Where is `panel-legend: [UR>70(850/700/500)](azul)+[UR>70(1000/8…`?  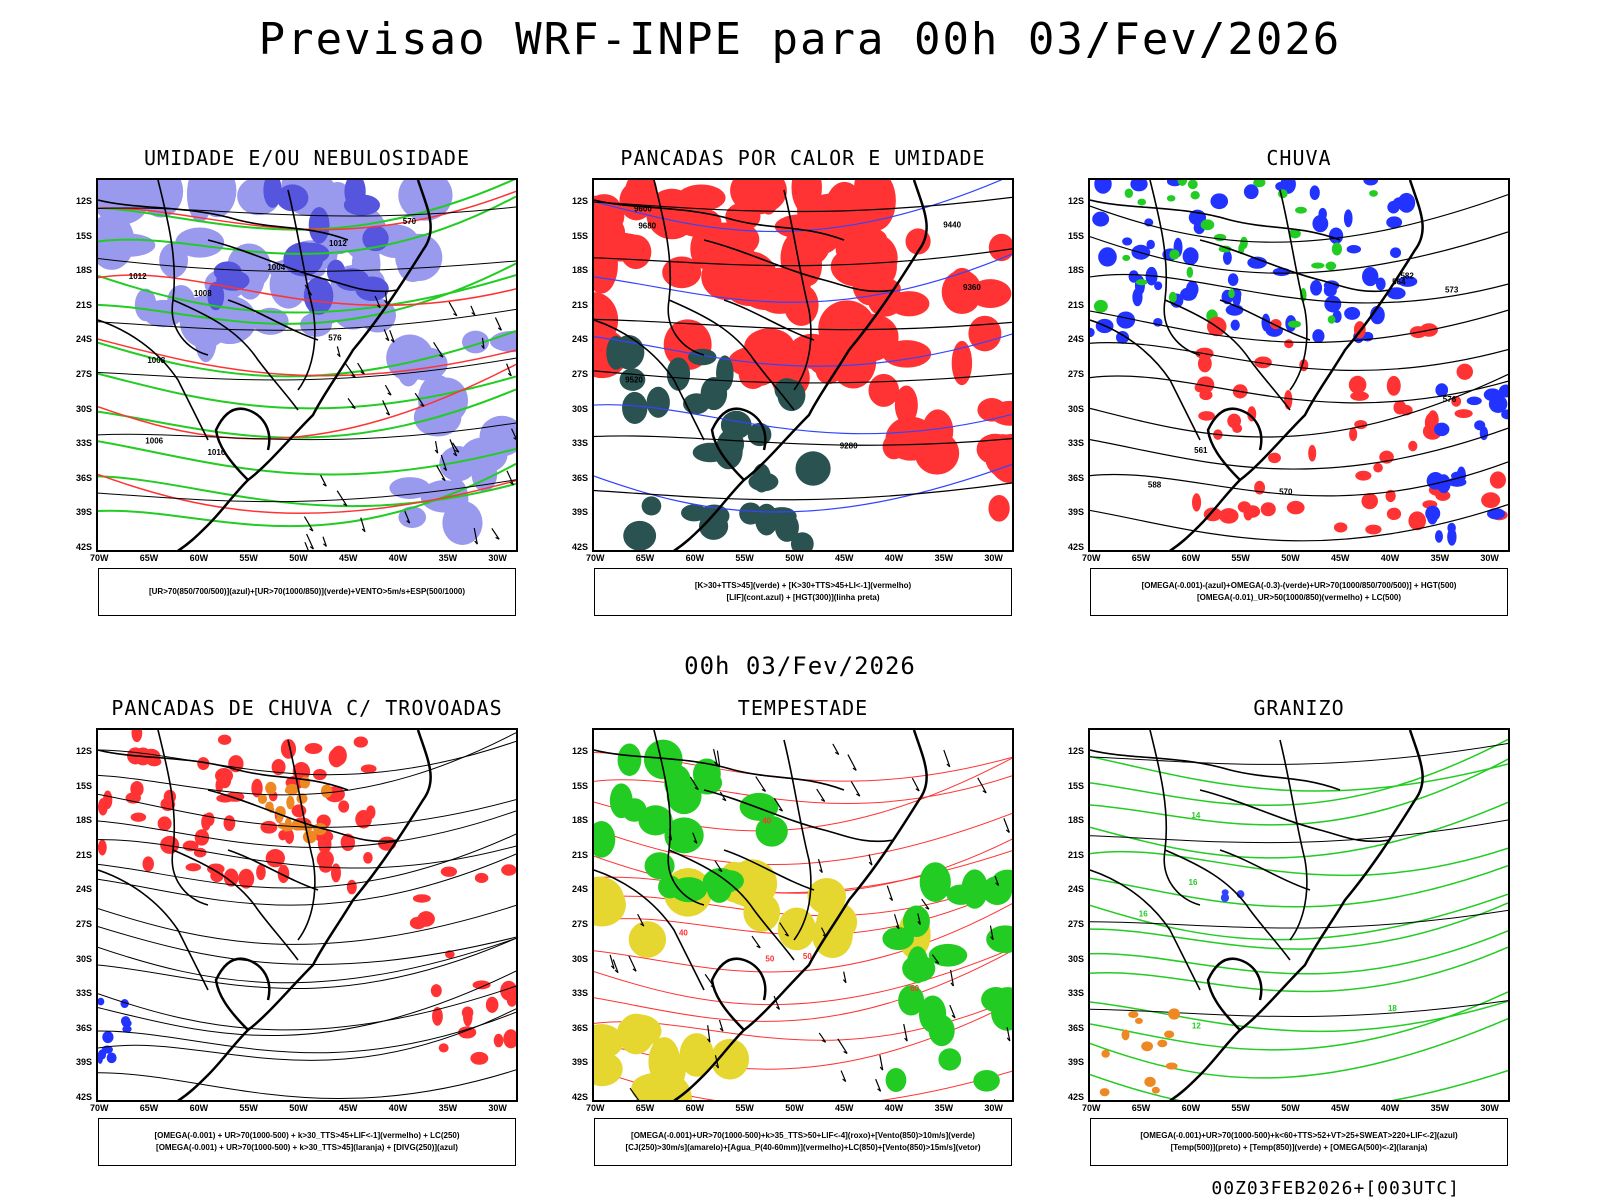
panel-legend: [UR>70(850/700/500)](azul)+[UR>70(1000/8… is located at coordinates (307, 592).